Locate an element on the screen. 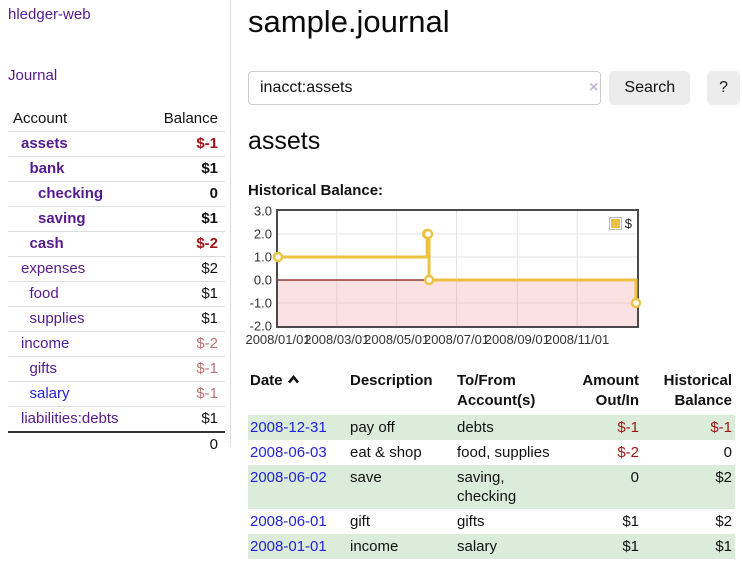 The width and height of the screenshot is (742, 582). description-column-header: Description is located at coordinates (391, 380).